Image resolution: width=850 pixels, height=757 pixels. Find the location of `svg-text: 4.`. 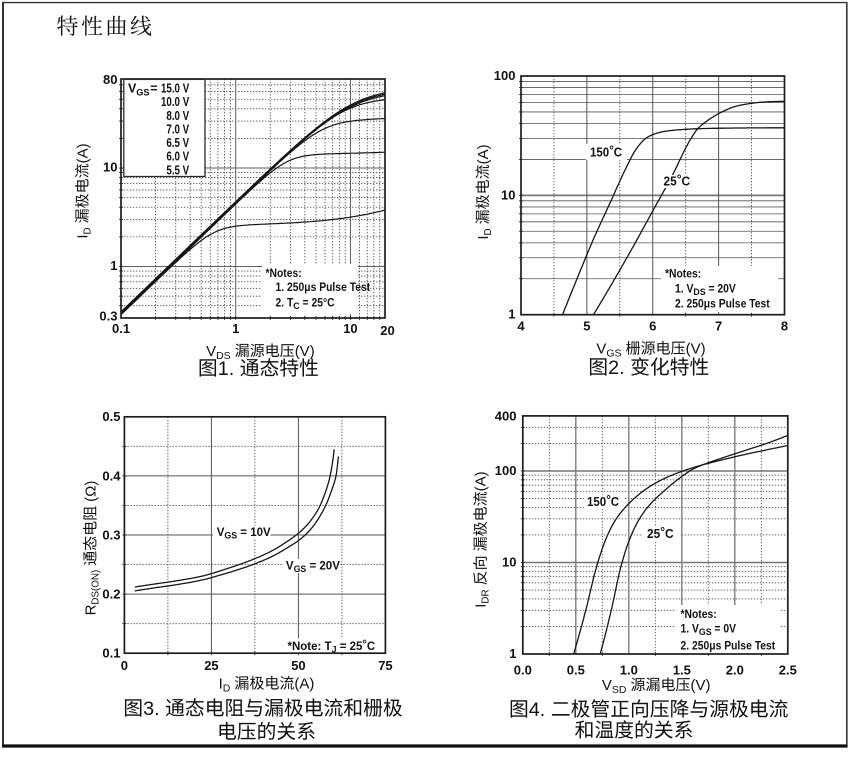

svg-text: 4. is located at coordinates (540, 710).